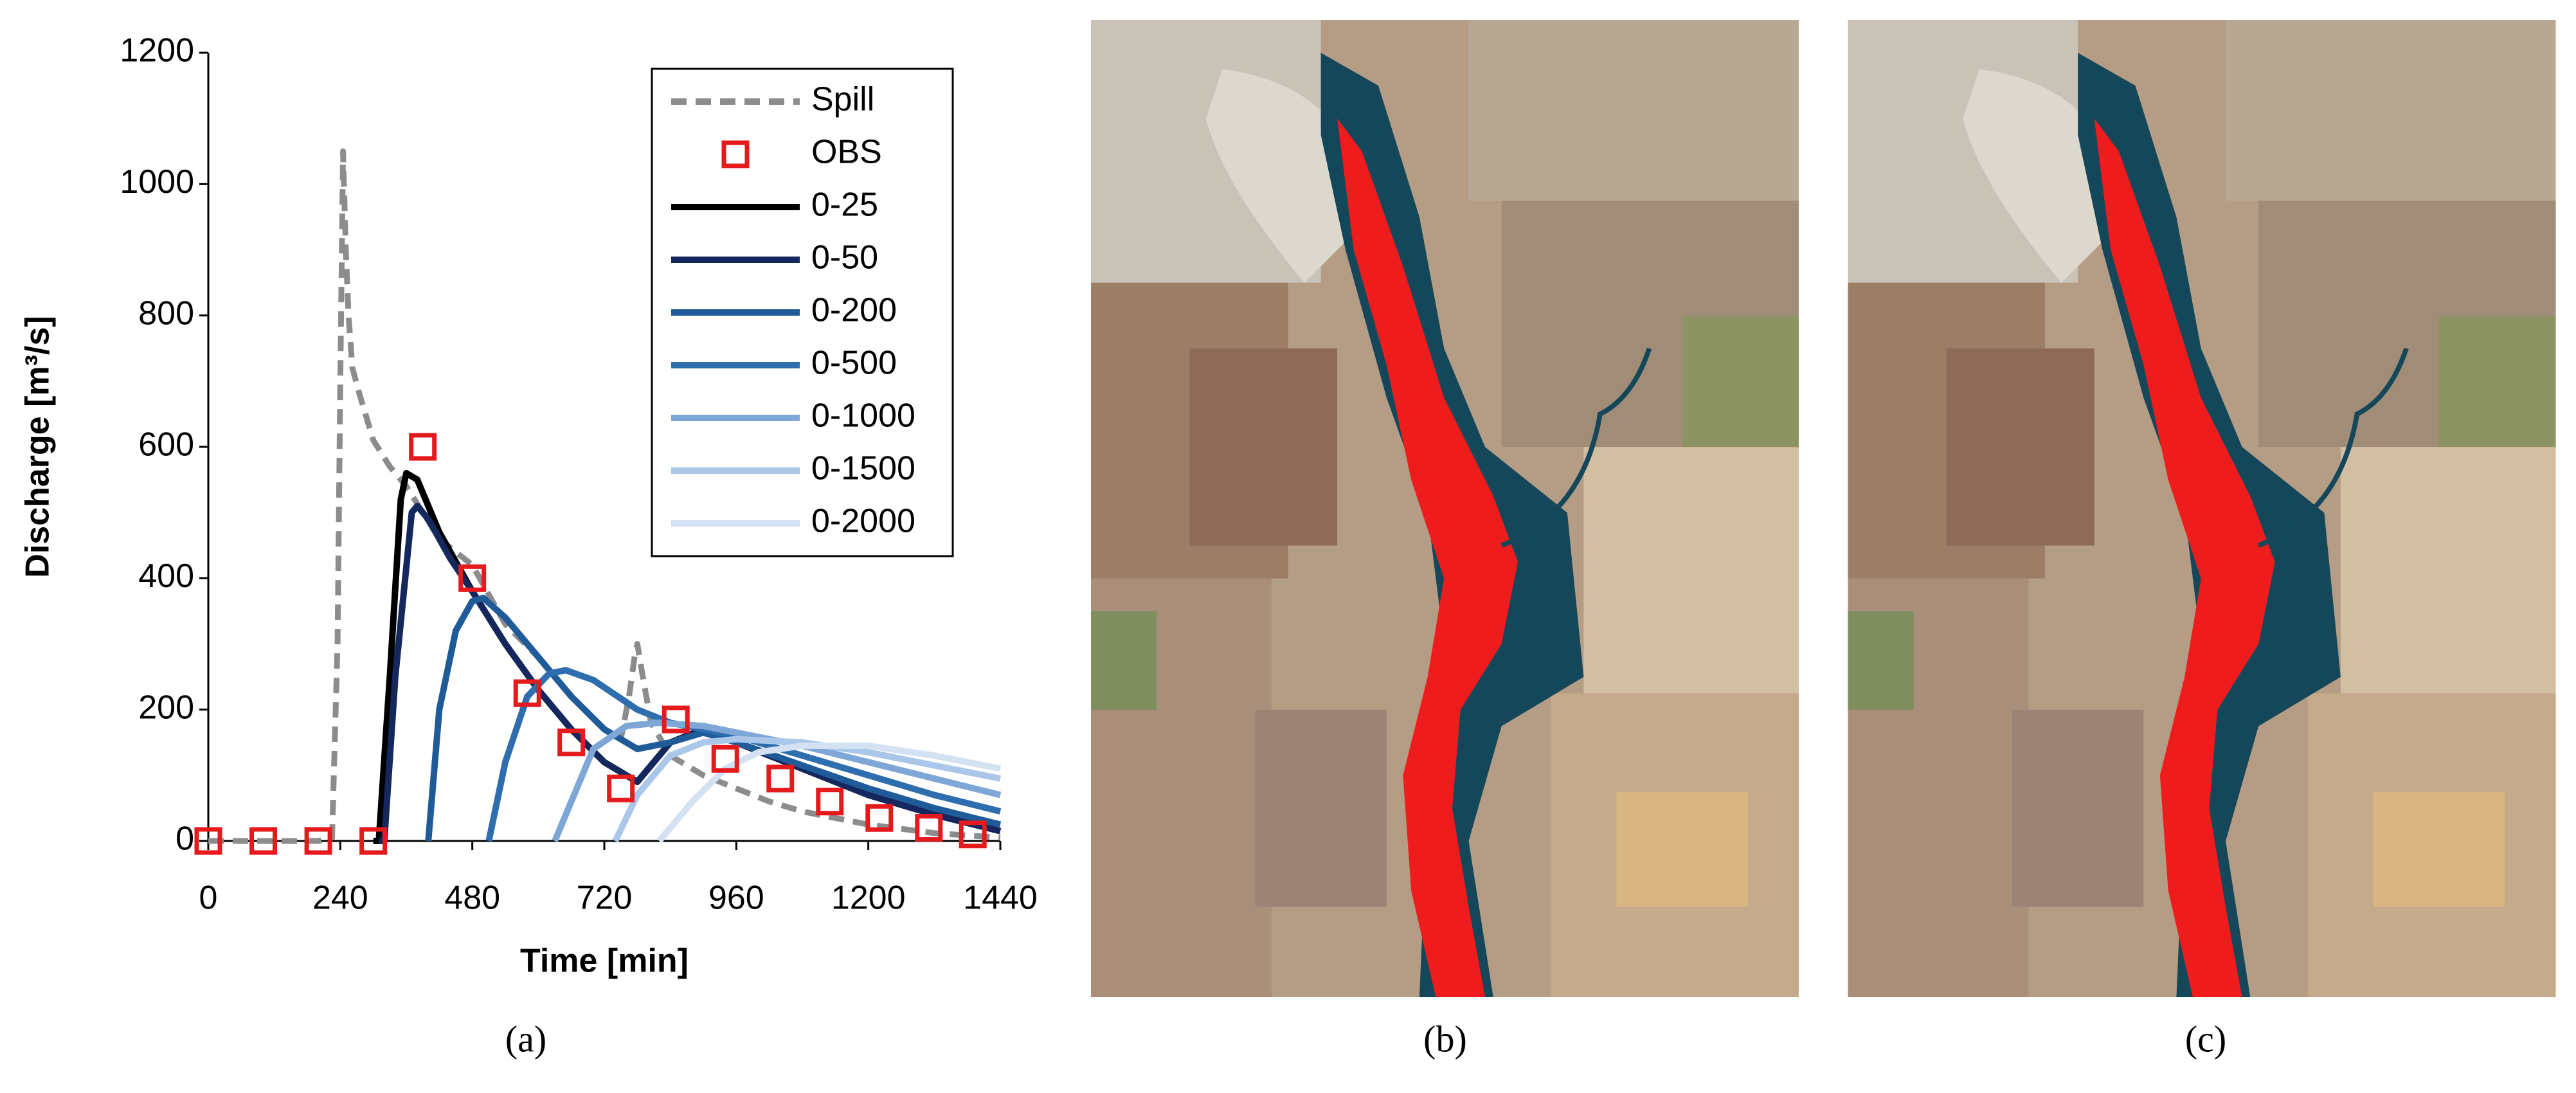 This screenshot has height=1093, width=2576. Describe the element at coordinates (842, 100) in the screenshot. I see `legend-label: Spill` at that location.